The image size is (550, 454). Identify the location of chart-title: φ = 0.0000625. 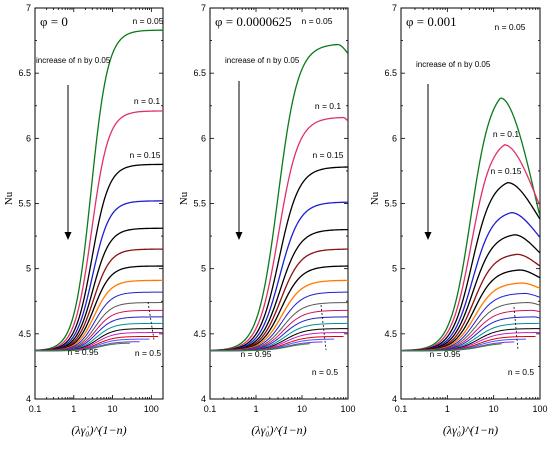
(253, 21).